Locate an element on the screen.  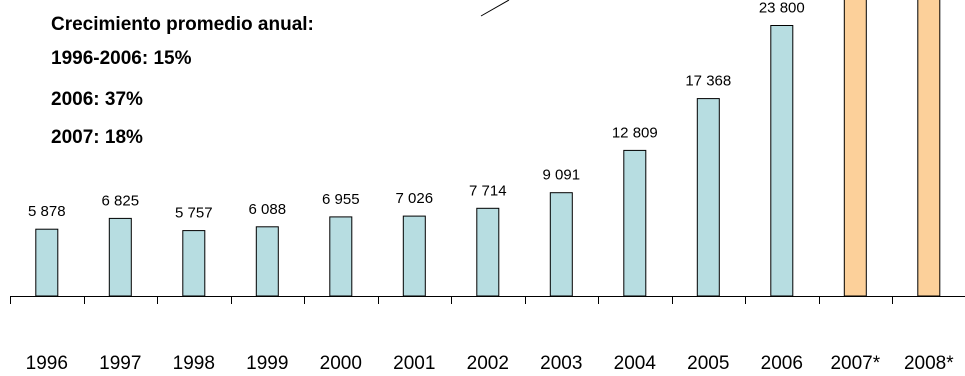
value-label-1996: 5 878 is located at coordinates (47, 211).